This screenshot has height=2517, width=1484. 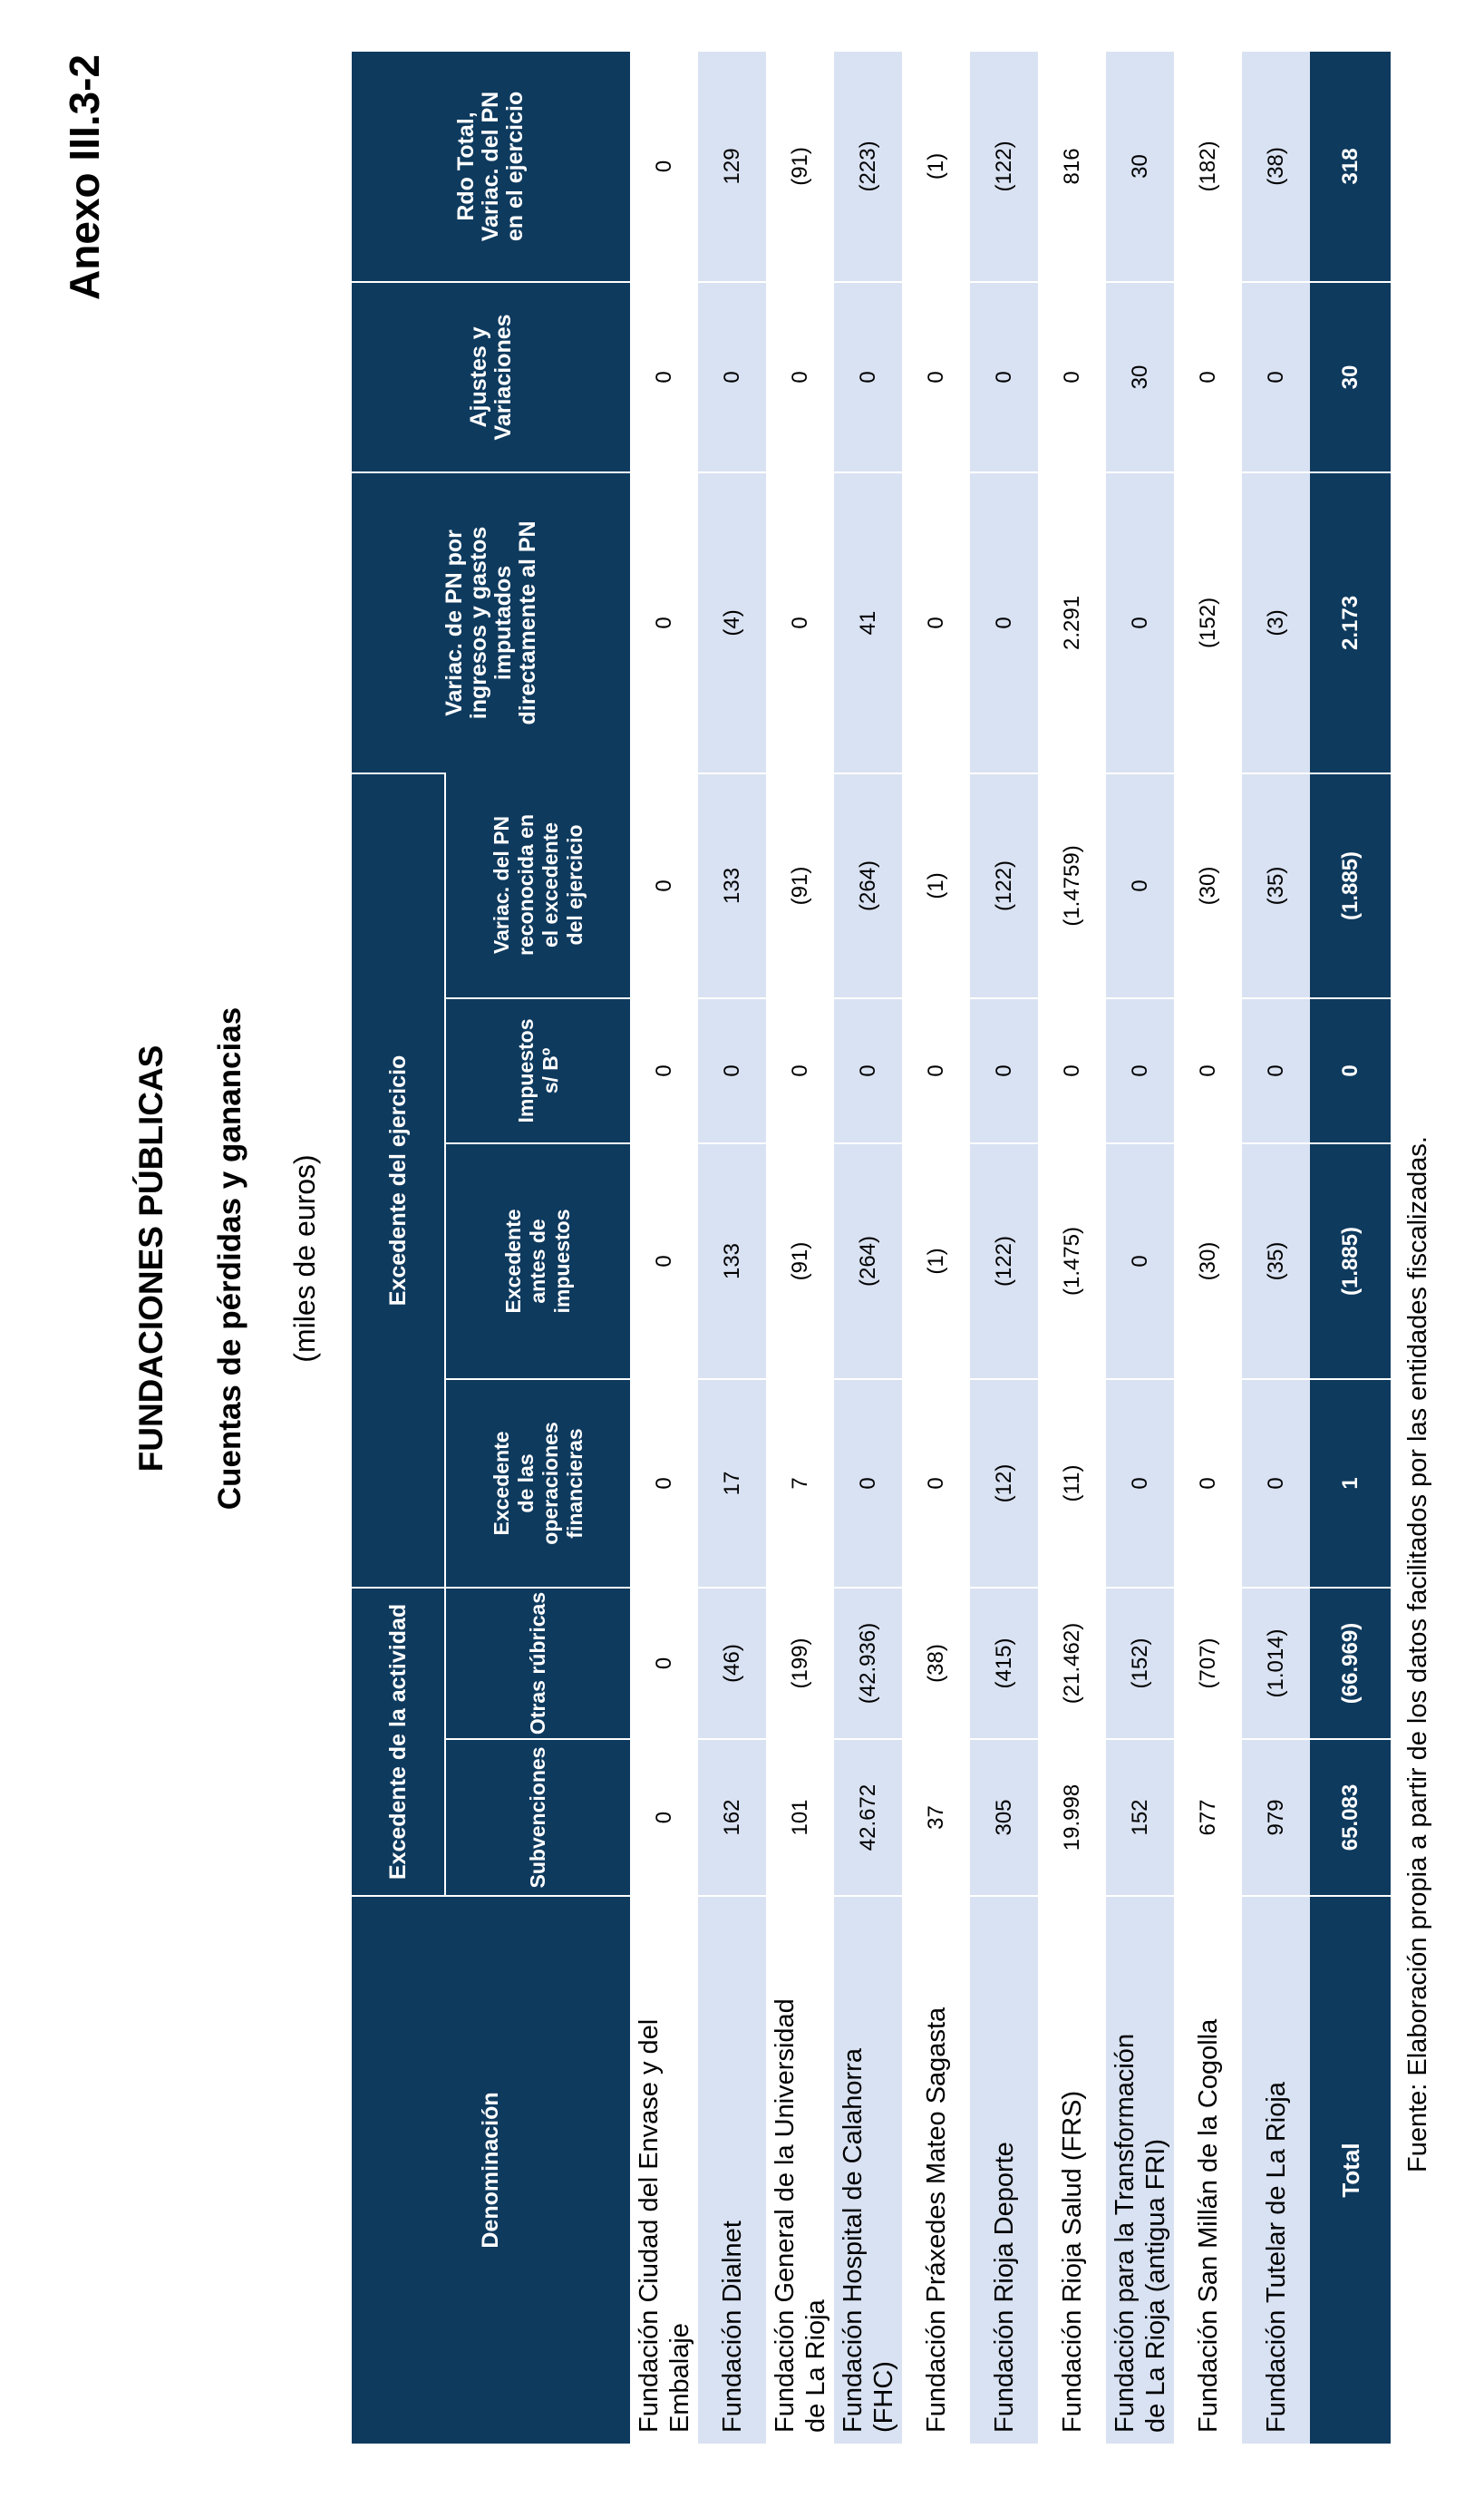 I want to click on cell-variac-pn-reconocida-excedente: (122), so click(x=1004, y=884).